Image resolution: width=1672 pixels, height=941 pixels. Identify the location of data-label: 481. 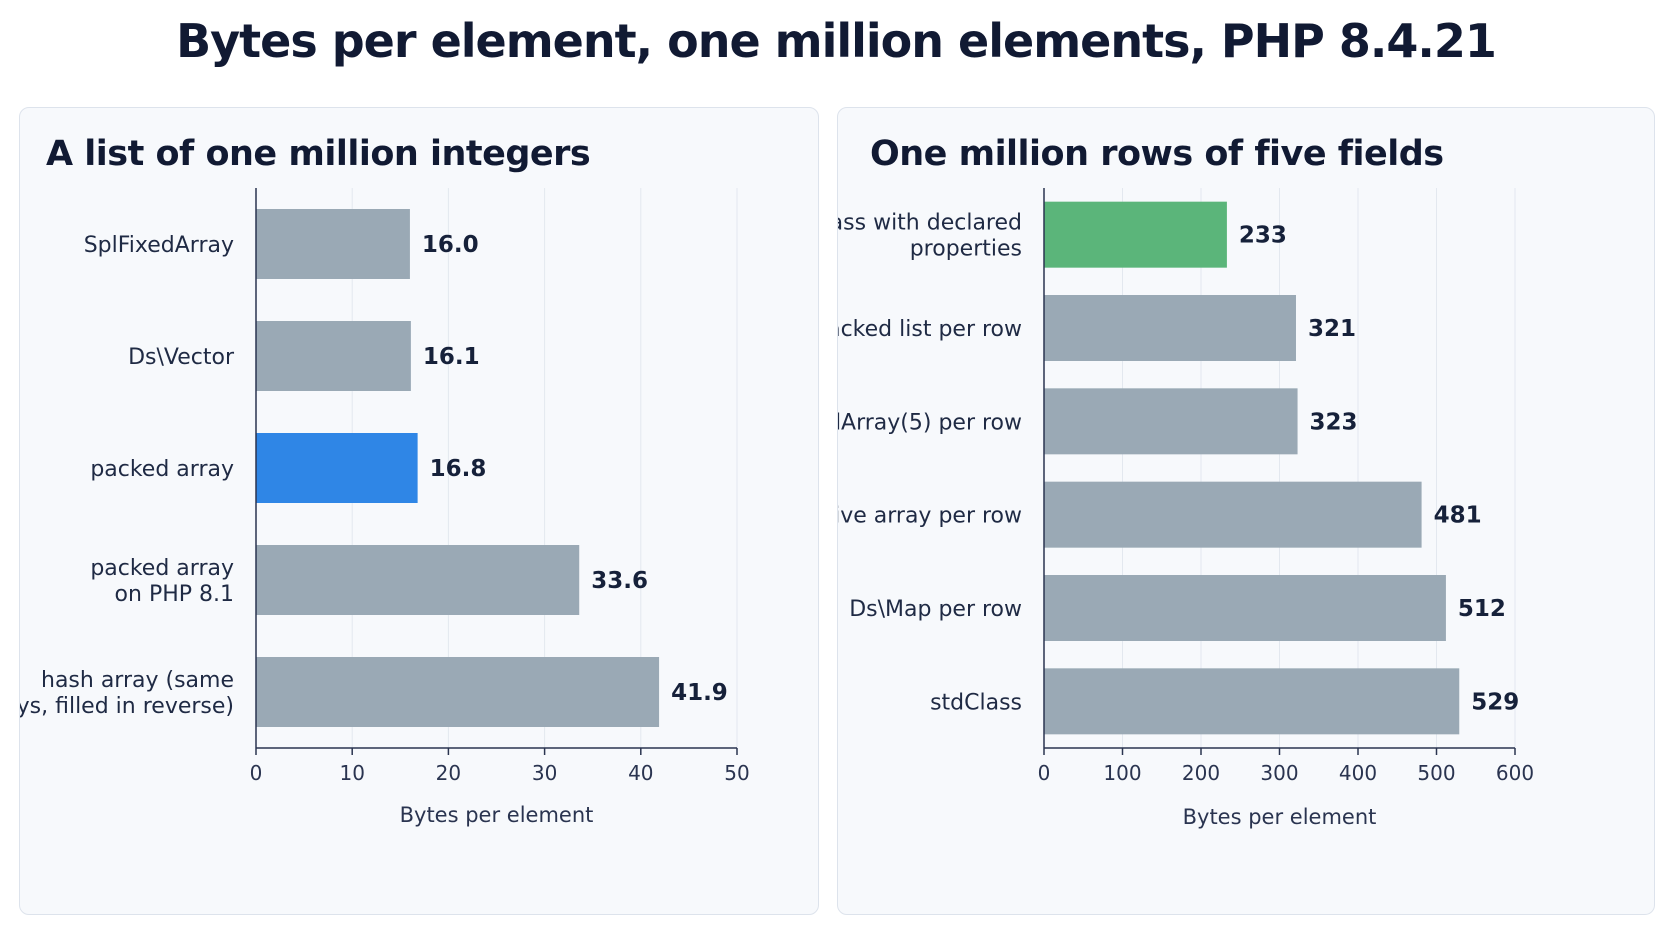
(1458, 516).